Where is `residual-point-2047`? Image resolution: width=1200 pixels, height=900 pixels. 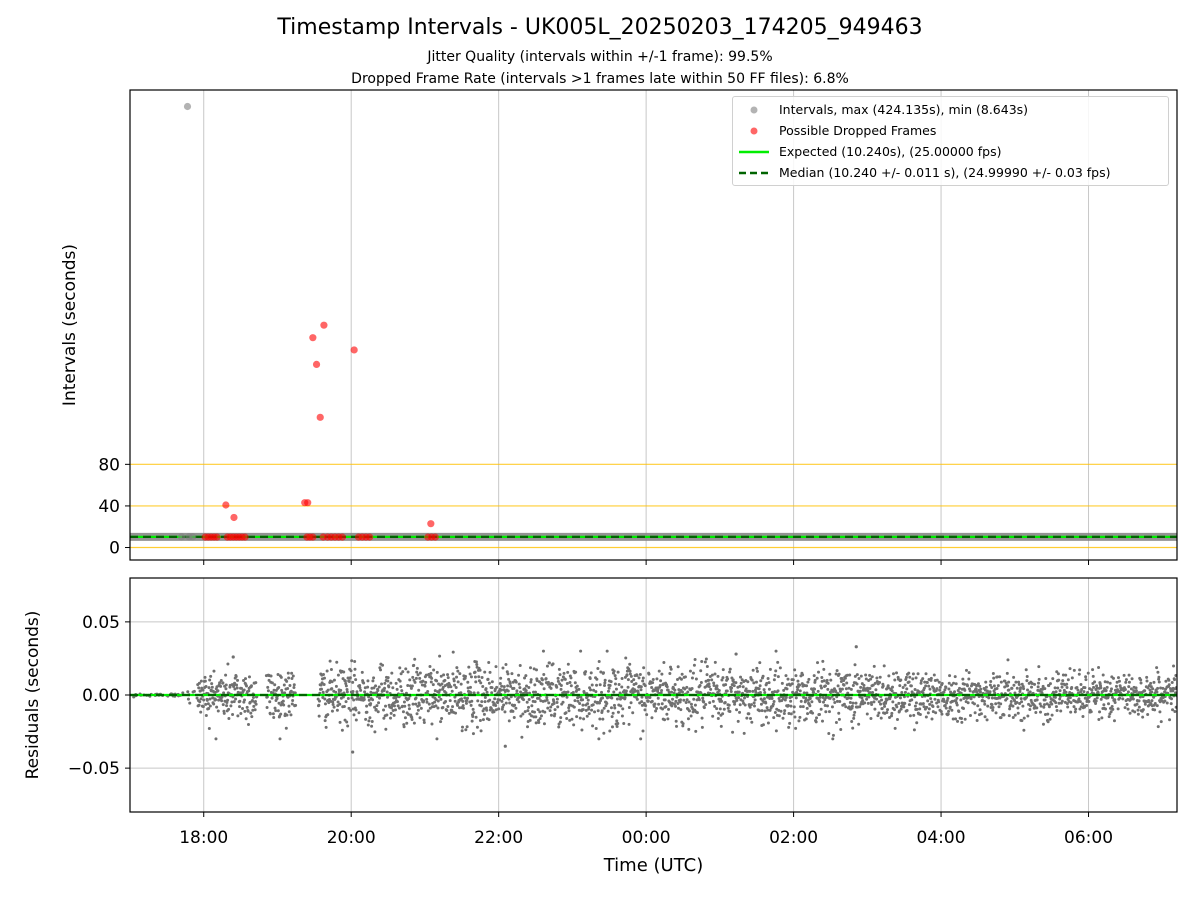 residual-point-2047 is located at coordinates (894, 710).